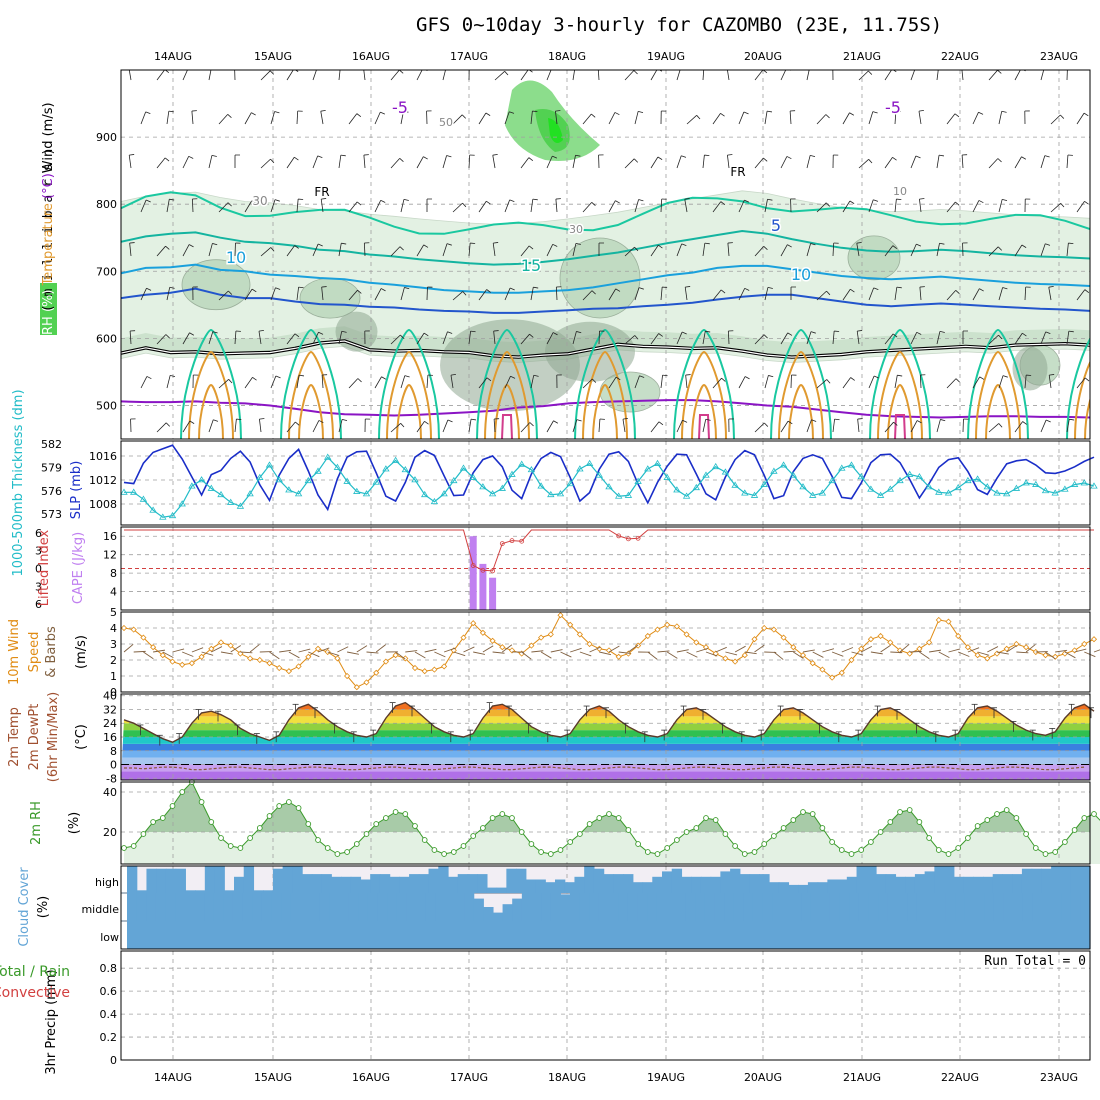  Describe the element at coordinates (106, 405) in the screenshot. I see `tick-label: 500` at that location.